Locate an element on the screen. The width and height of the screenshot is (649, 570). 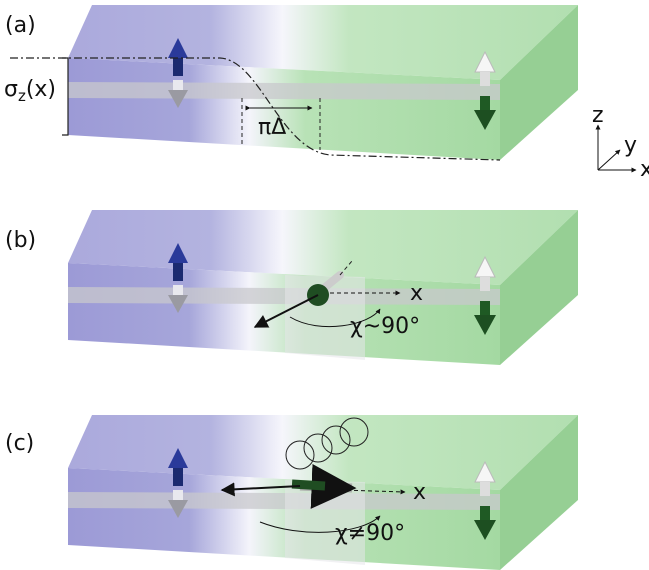
width-label: πΔ is located at coordinates (272, 127).